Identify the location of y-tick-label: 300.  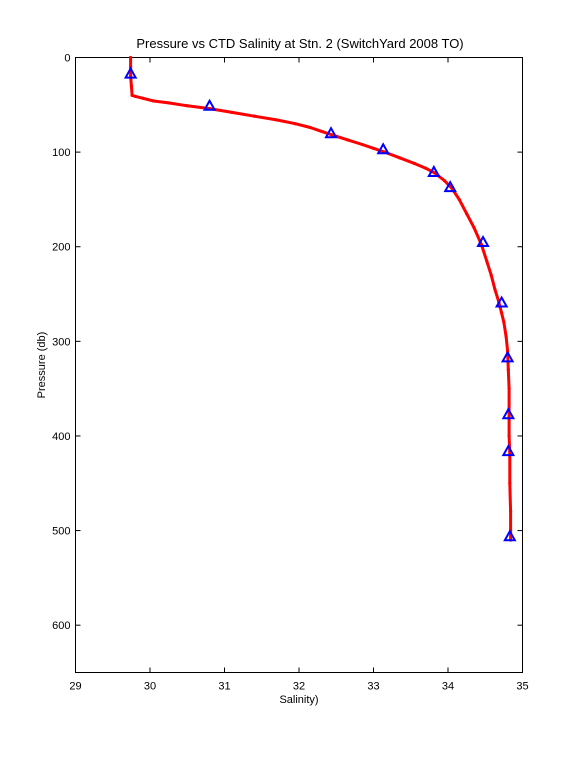
(61, 342).